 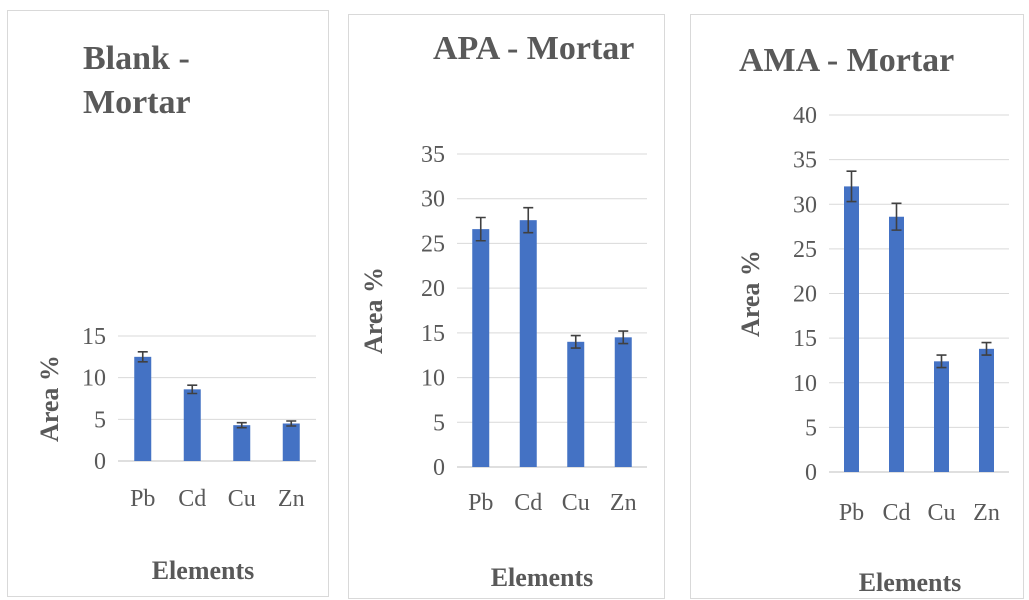 What do you see at coordinates (439, 468) in the screenshot?
I see `y-tick-label-apa-0: 0` at bounding box center [439, 468].